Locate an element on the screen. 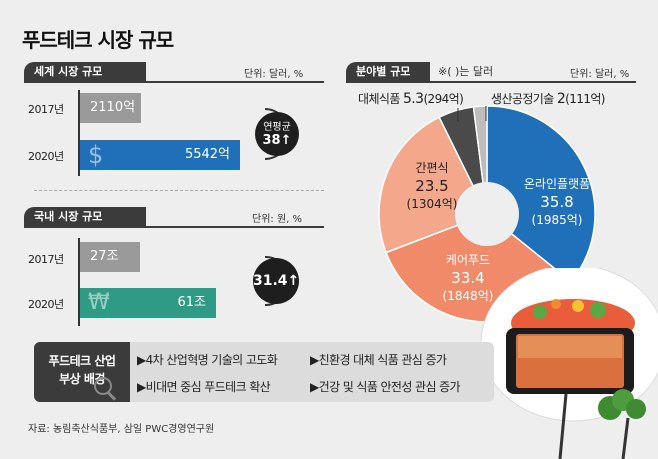 Image resolution: width=658 pixels, height=459 pixels. page-title: 푸드테크 시장 규모 is located at coordinates (98, 40).